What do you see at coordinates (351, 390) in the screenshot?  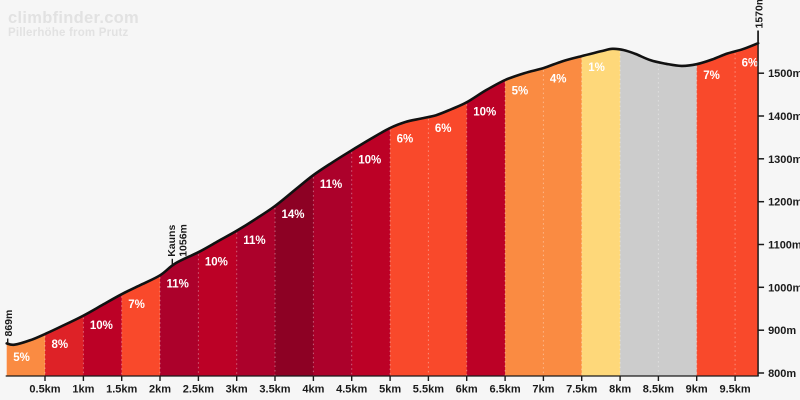 I see `x-tick-label: 4.5km` at bounding box center [351, 390].